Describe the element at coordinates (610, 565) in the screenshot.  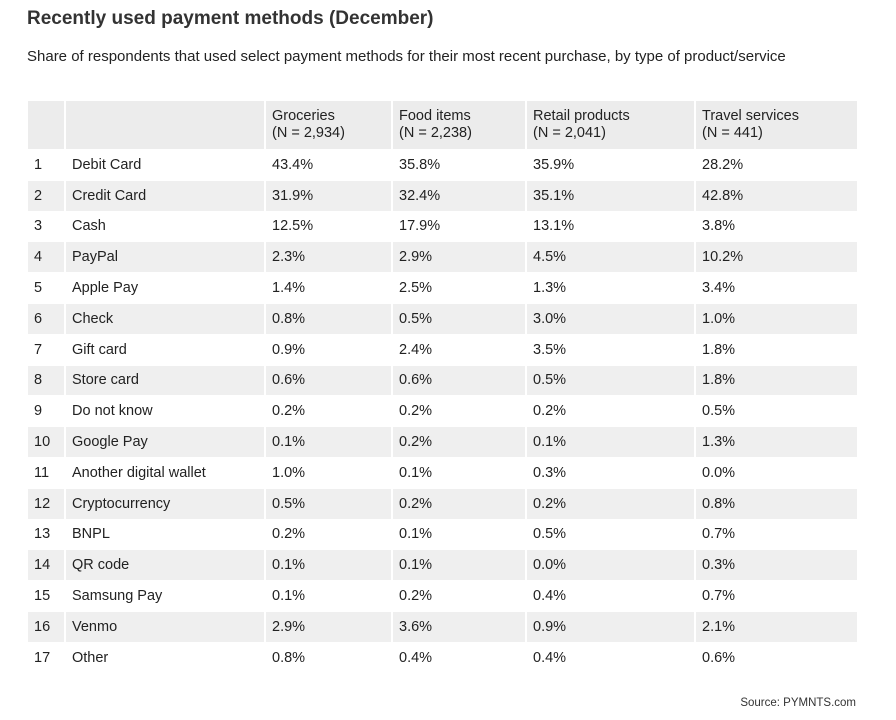
I see `value-cell: 0.0%` at that location.